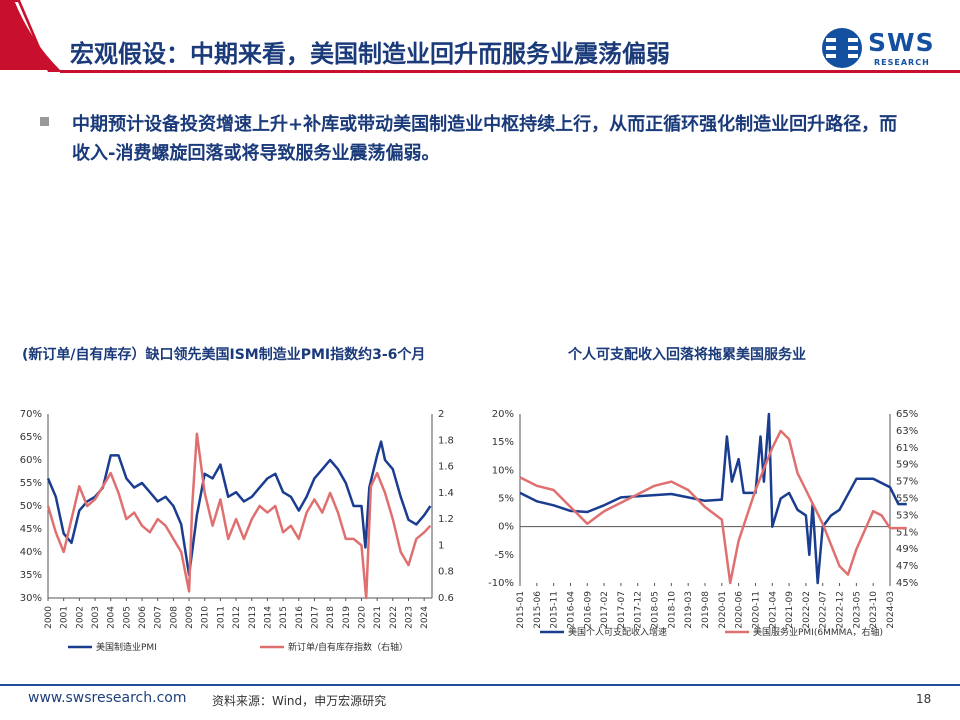 The image size is (960, 720). Describe the element at coordinates (31, 575) in the screenshot. I see `left-axis-tick: 35%` at that location.